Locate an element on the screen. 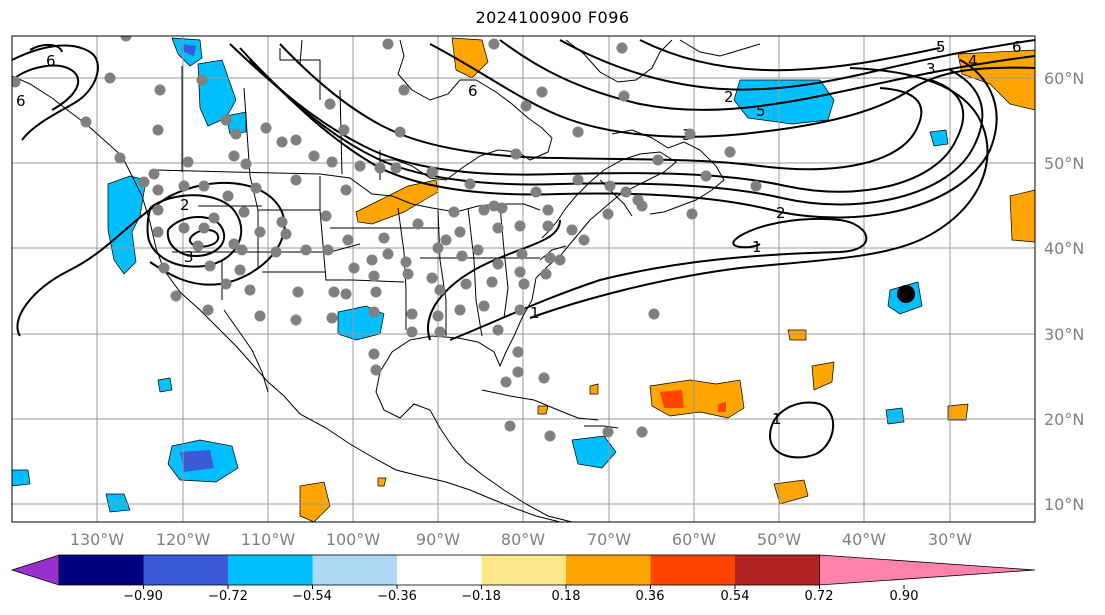 This screenshot has height=615, width=1105. lon-label: 30°W is located at coordinates (950, 539).